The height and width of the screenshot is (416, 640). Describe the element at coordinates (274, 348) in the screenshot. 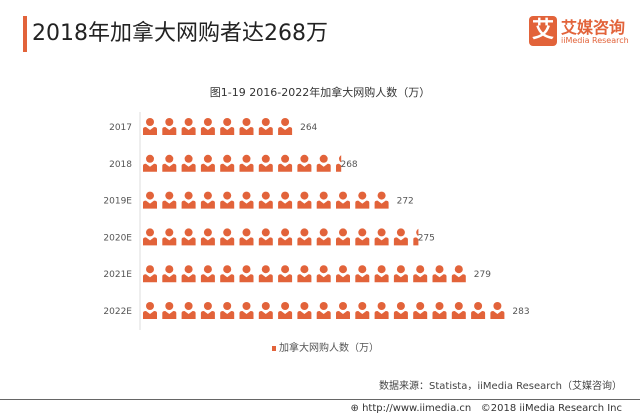

I see `legend-person-icon` at that location.